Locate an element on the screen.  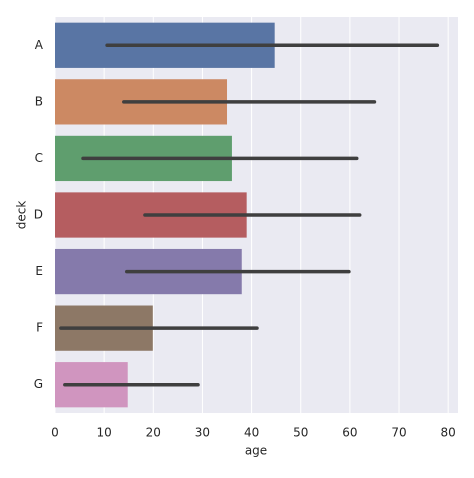
x-tick-label: 60 is located at coordinates (349, 433).